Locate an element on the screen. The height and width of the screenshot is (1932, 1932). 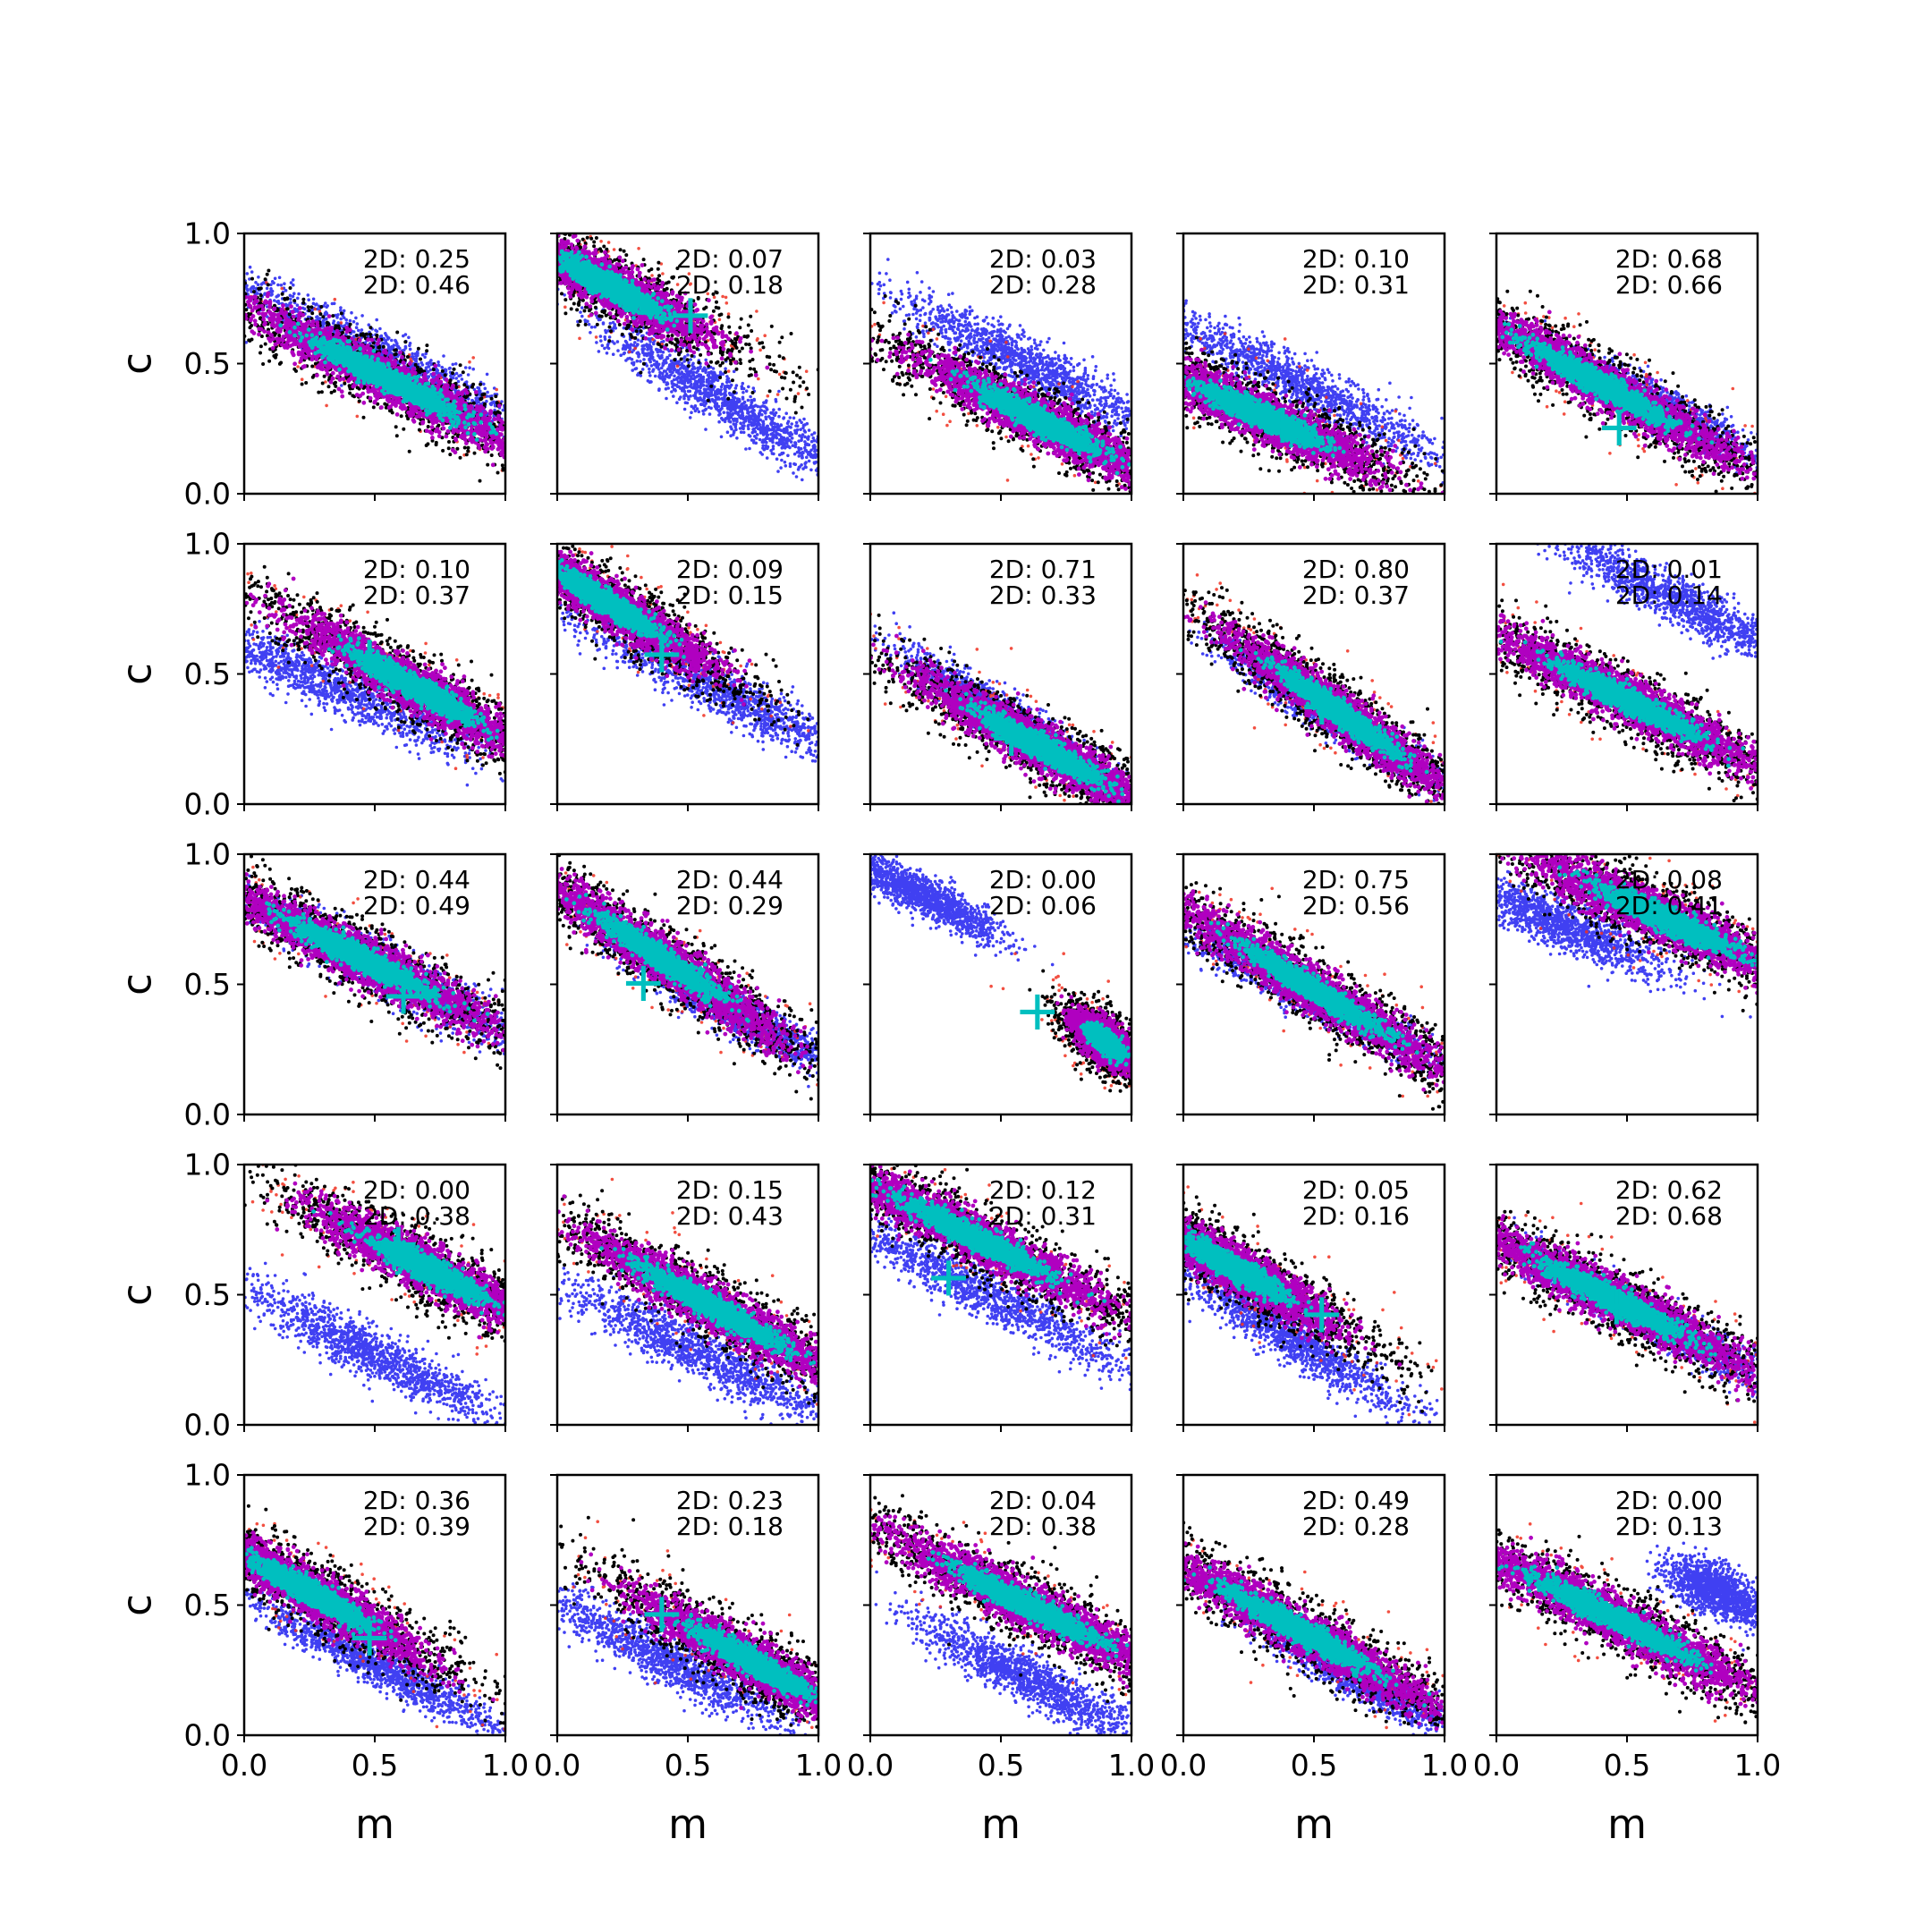
annotation-2d-second: 2D: 0.37 is located at coordinates (1356, 595).